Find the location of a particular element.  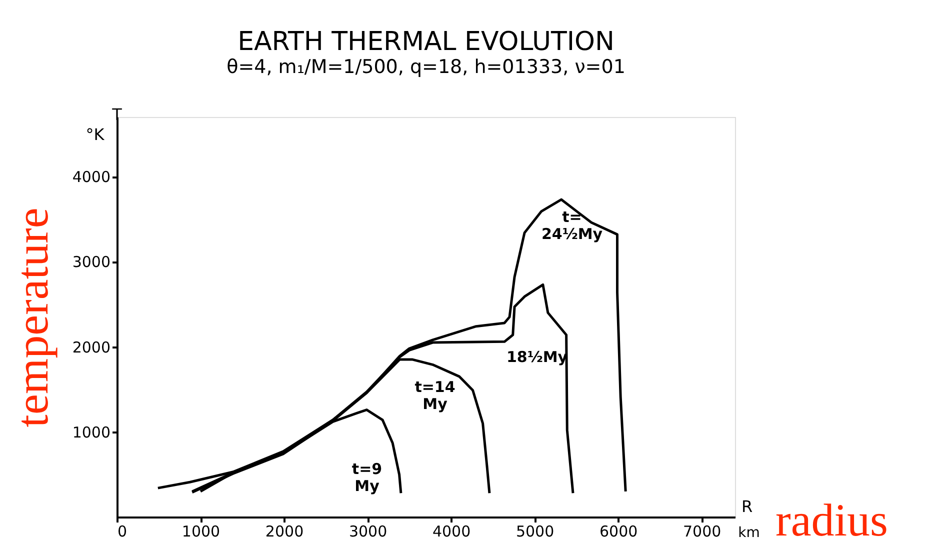

annotation: t= 24½My is located at coordinates (572, 225).